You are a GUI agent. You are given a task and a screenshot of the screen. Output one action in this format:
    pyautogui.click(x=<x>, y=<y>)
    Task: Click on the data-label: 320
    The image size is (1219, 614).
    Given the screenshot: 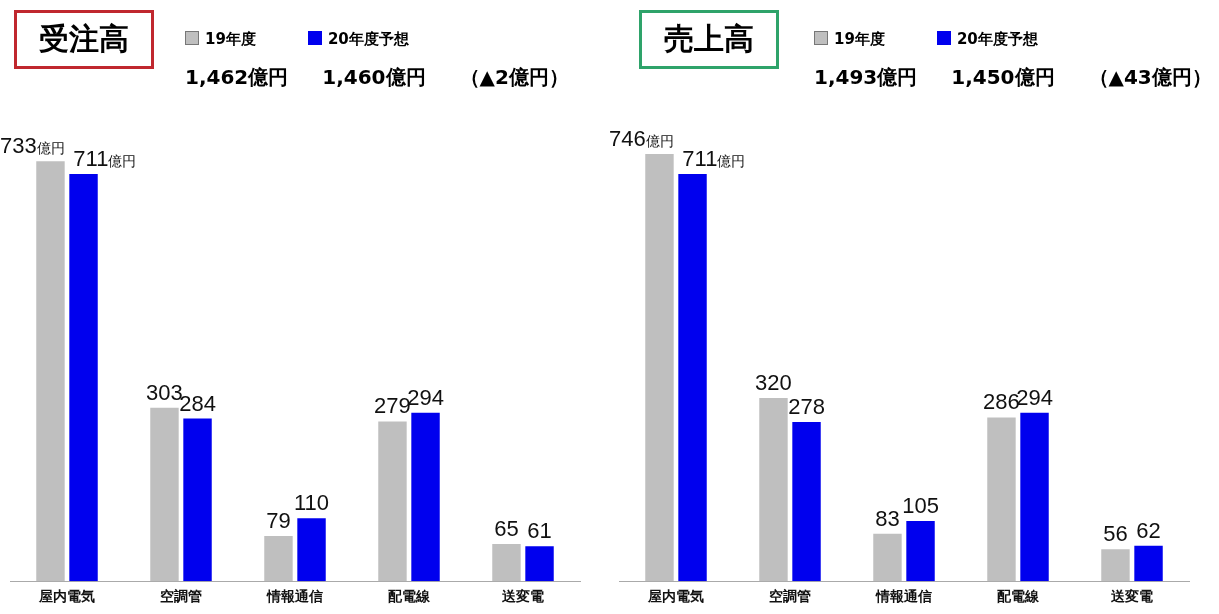 What is the action you would take?
    pyautogui.click(x=773, y=382)
    